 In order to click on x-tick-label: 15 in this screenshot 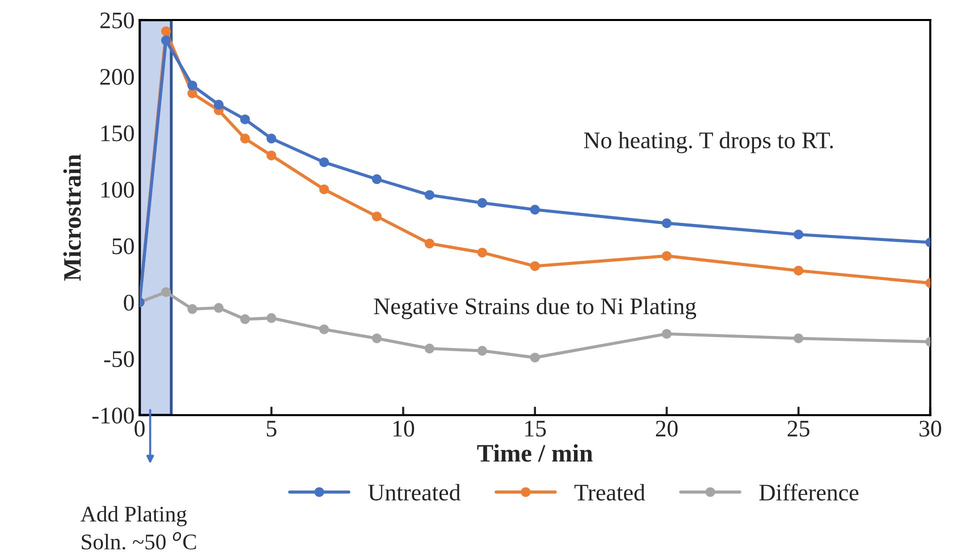, I will do `click(535, 428)`.